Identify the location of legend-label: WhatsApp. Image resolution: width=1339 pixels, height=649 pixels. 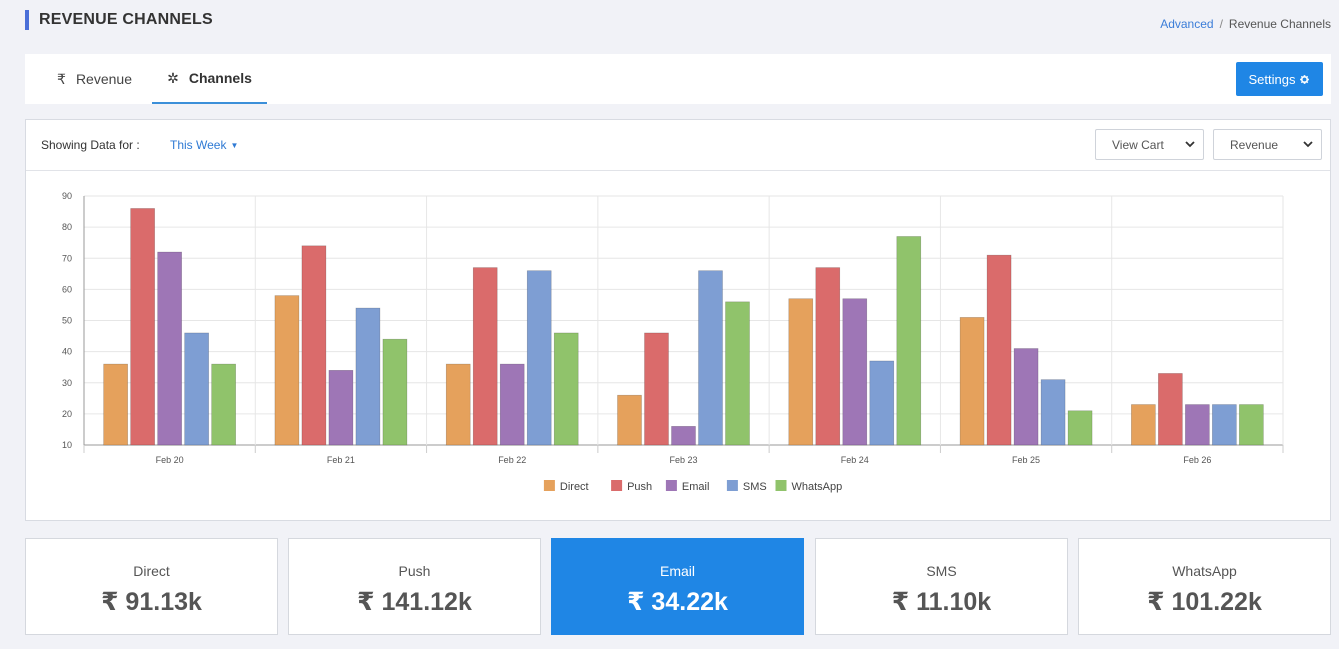
(817, 487).